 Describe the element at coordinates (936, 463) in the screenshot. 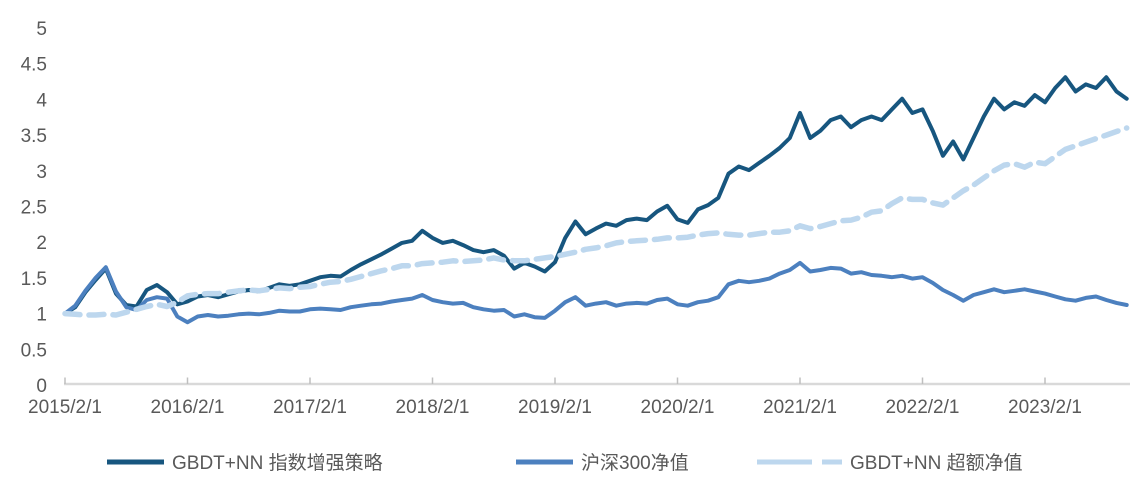

I see `legend-label-3: GBDT+NN 超额净值` at that location.